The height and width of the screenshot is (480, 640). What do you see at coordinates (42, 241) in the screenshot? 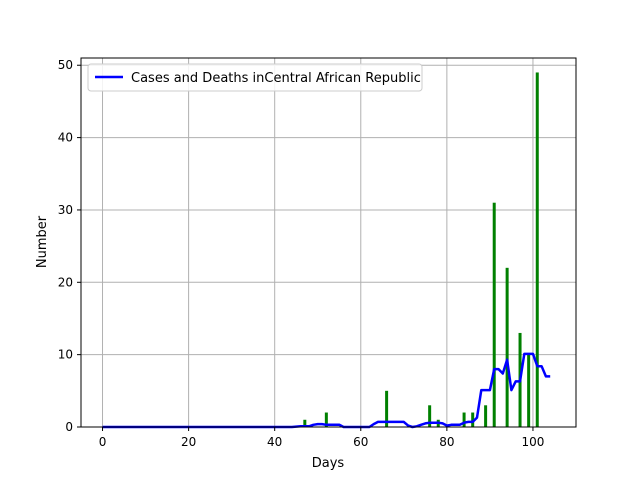
I see `y-axis-label: Number` at bounding box center [42, 241].